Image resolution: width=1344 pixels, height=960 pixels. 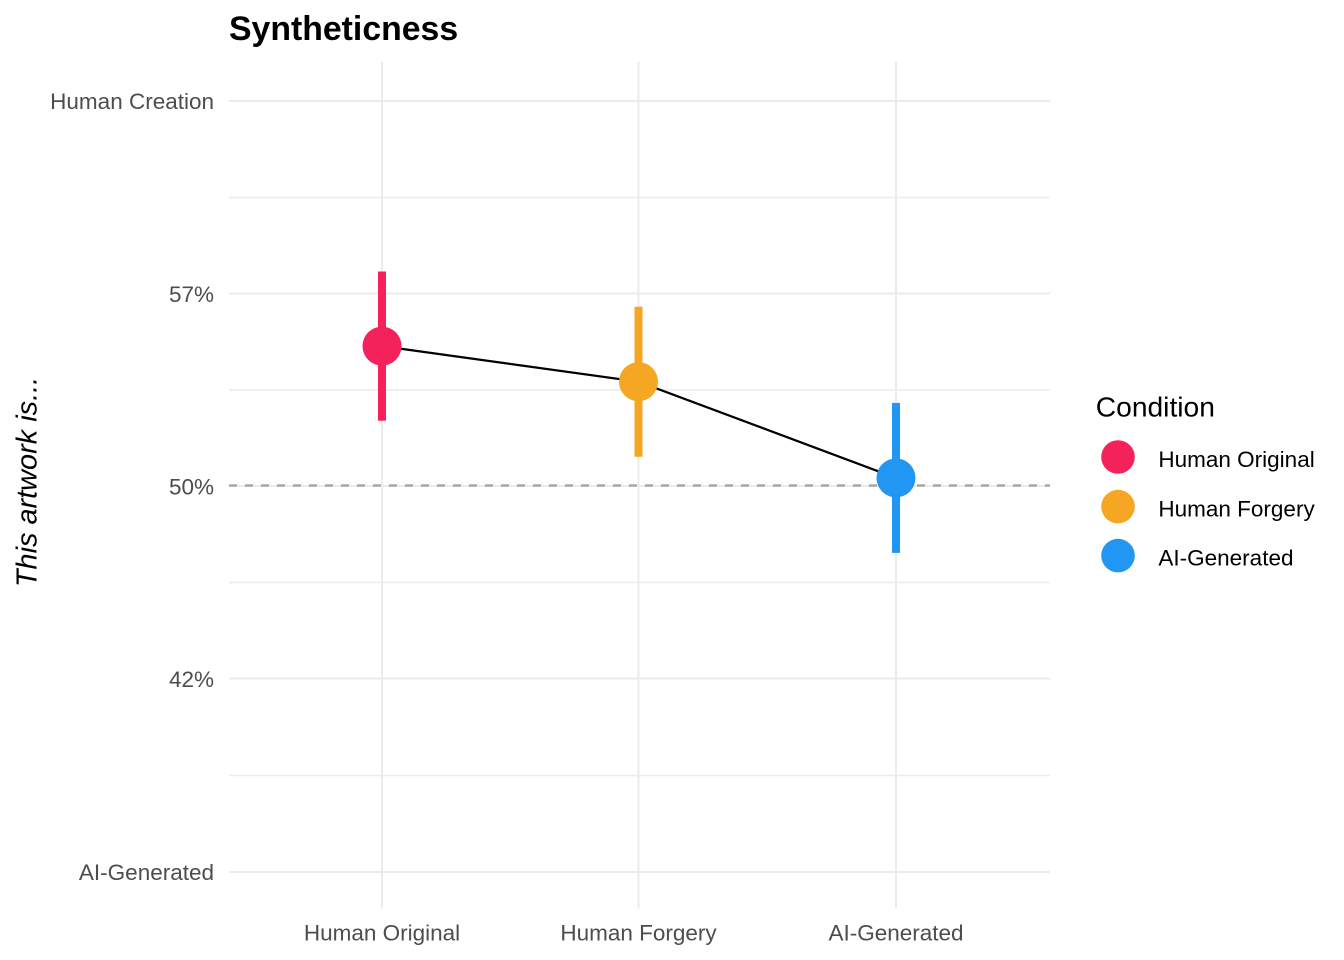 What do you see at coordinates (1155, 406) in the screenshot?
I see `svg-text: Condition` at bounding box center [1155, 406].